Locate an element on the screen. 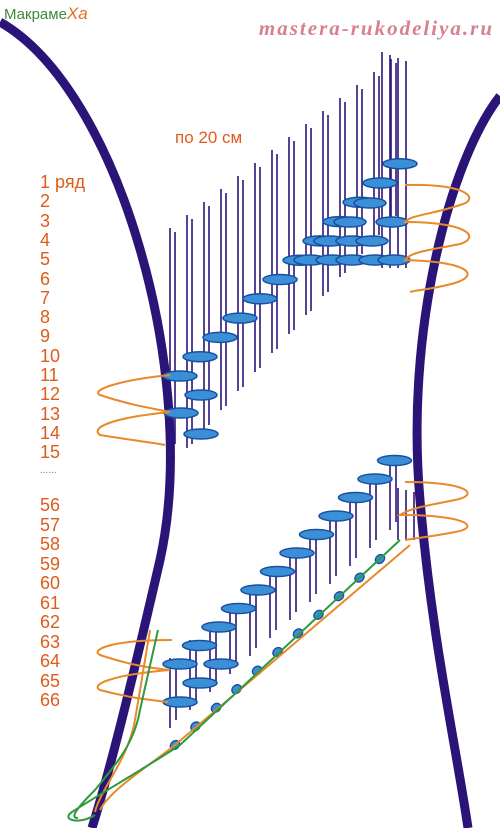  row-label-top: 8 is located at coordinates (45, 317).